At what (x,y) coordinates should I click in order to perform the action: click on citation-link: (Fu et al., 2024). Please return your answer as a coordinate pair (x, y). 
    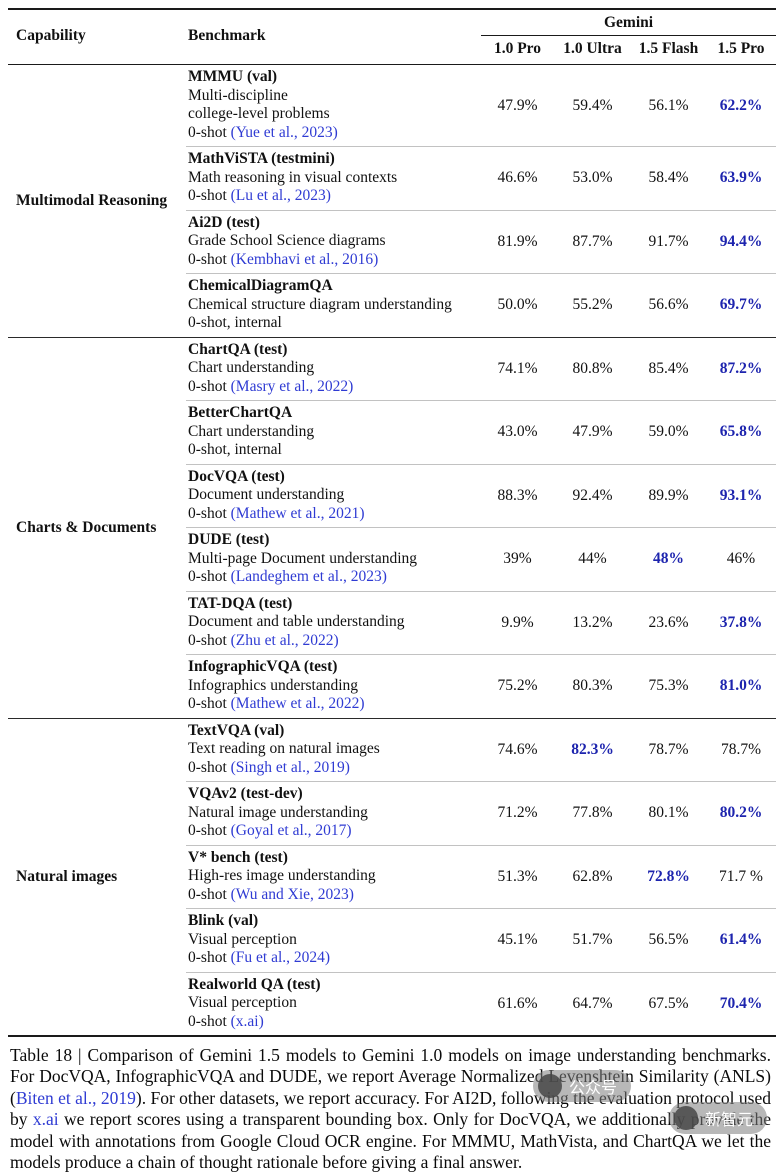
    Looking at the image, I should click on (280, 957).